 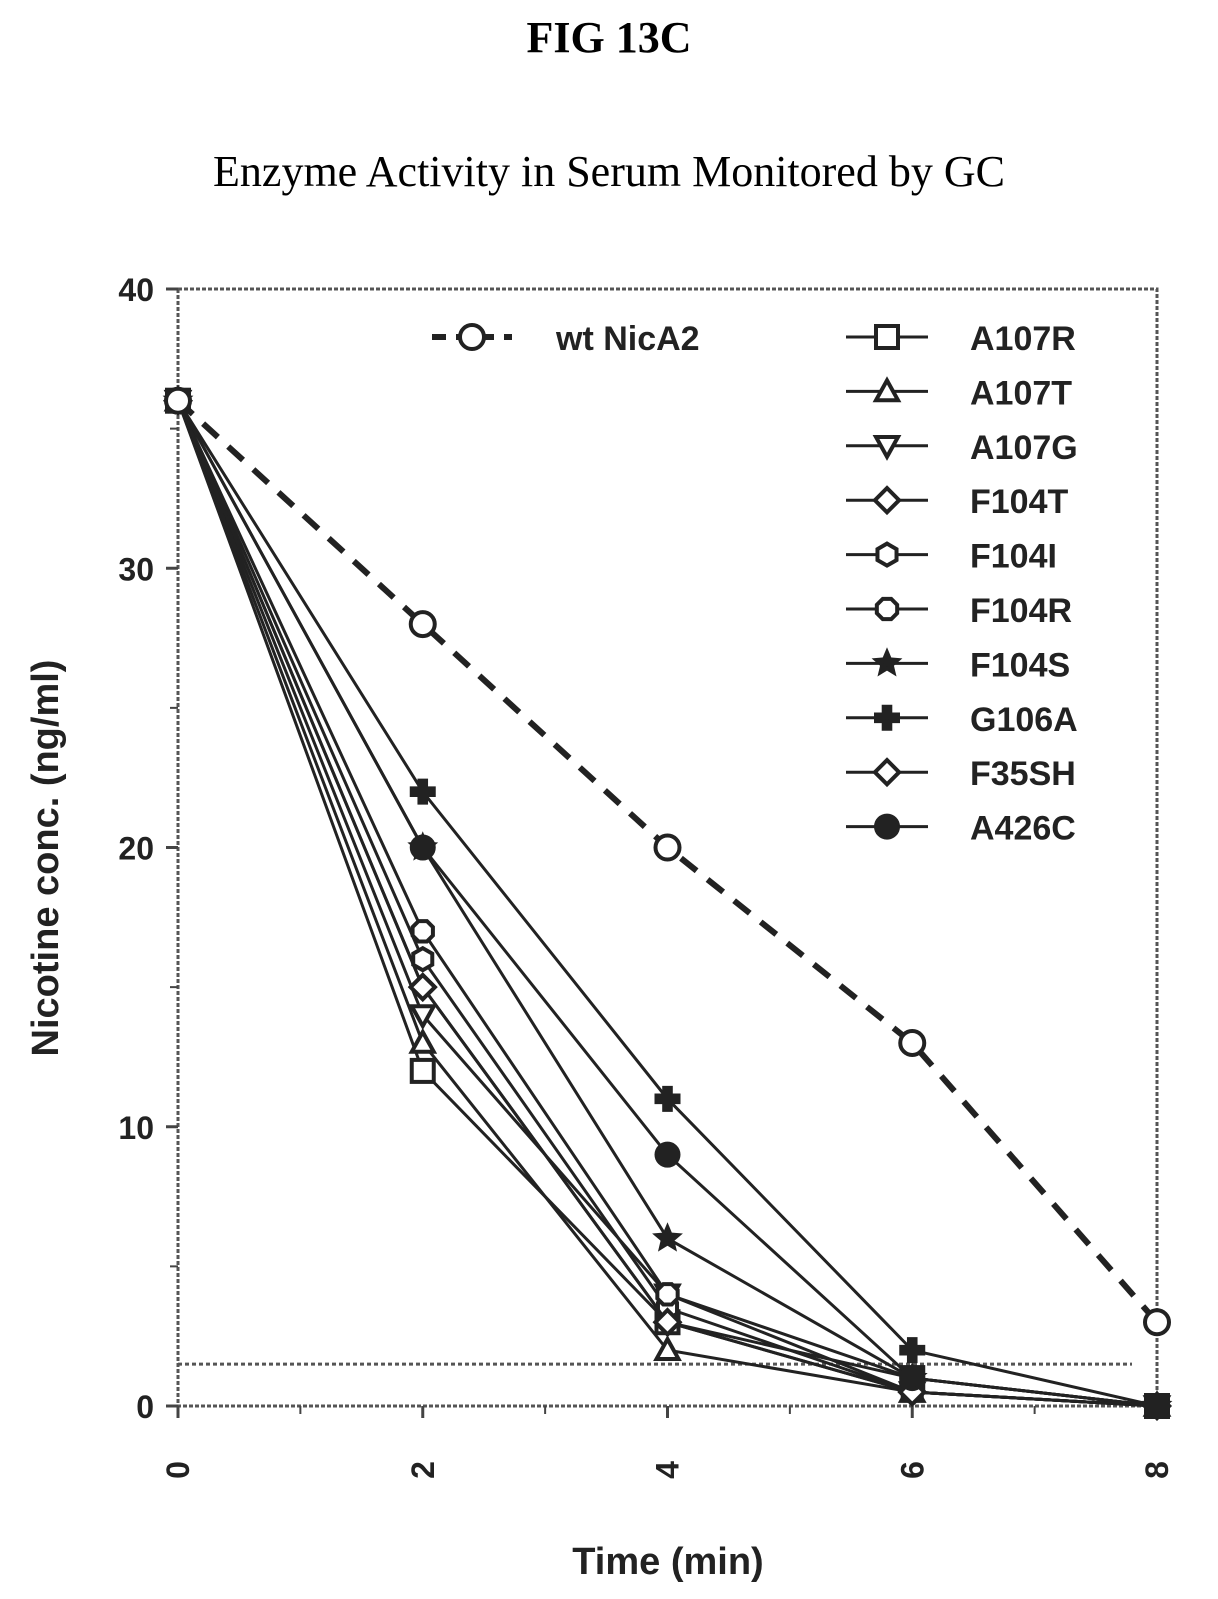 What do you see at coordinates (962, 720) in the screenshot?
I see `legend-entry-g106a: G106A` at bounding box center [962, 720].